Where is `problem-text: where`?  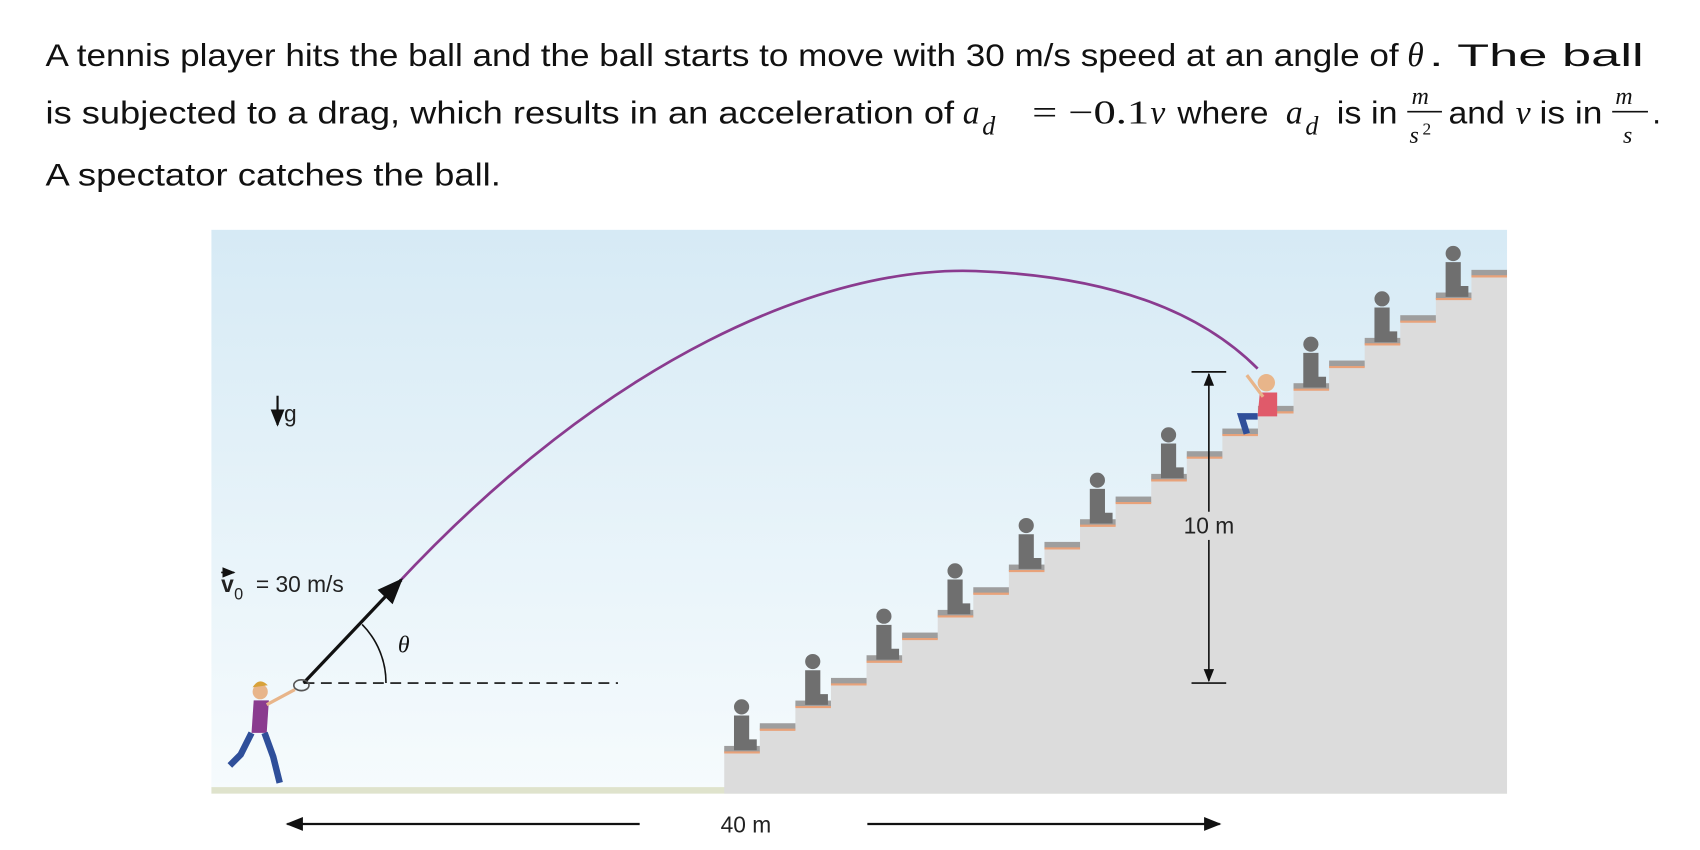 problem-text: where is located at coordinates (1222, 113).